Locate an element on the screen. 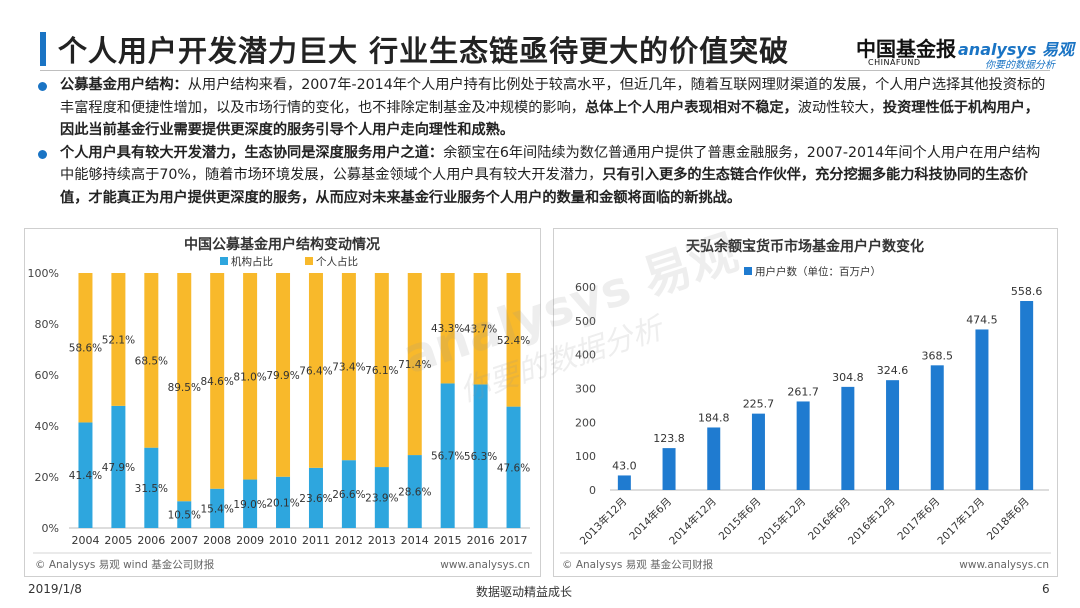 The width and height of the screenshot is (1080, 608). data-label: 28.6% is located at coordinates (414, 493).